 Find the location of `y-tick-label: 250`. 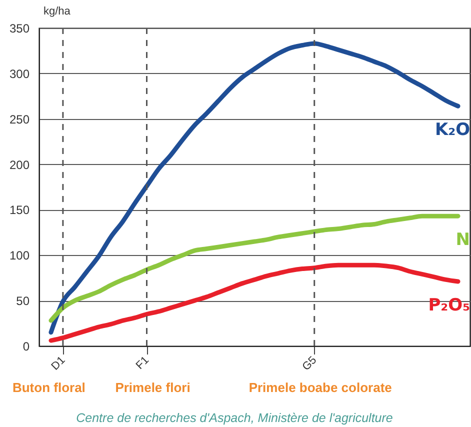

y-tick-label: 250 is located at coordinates (19, 119).